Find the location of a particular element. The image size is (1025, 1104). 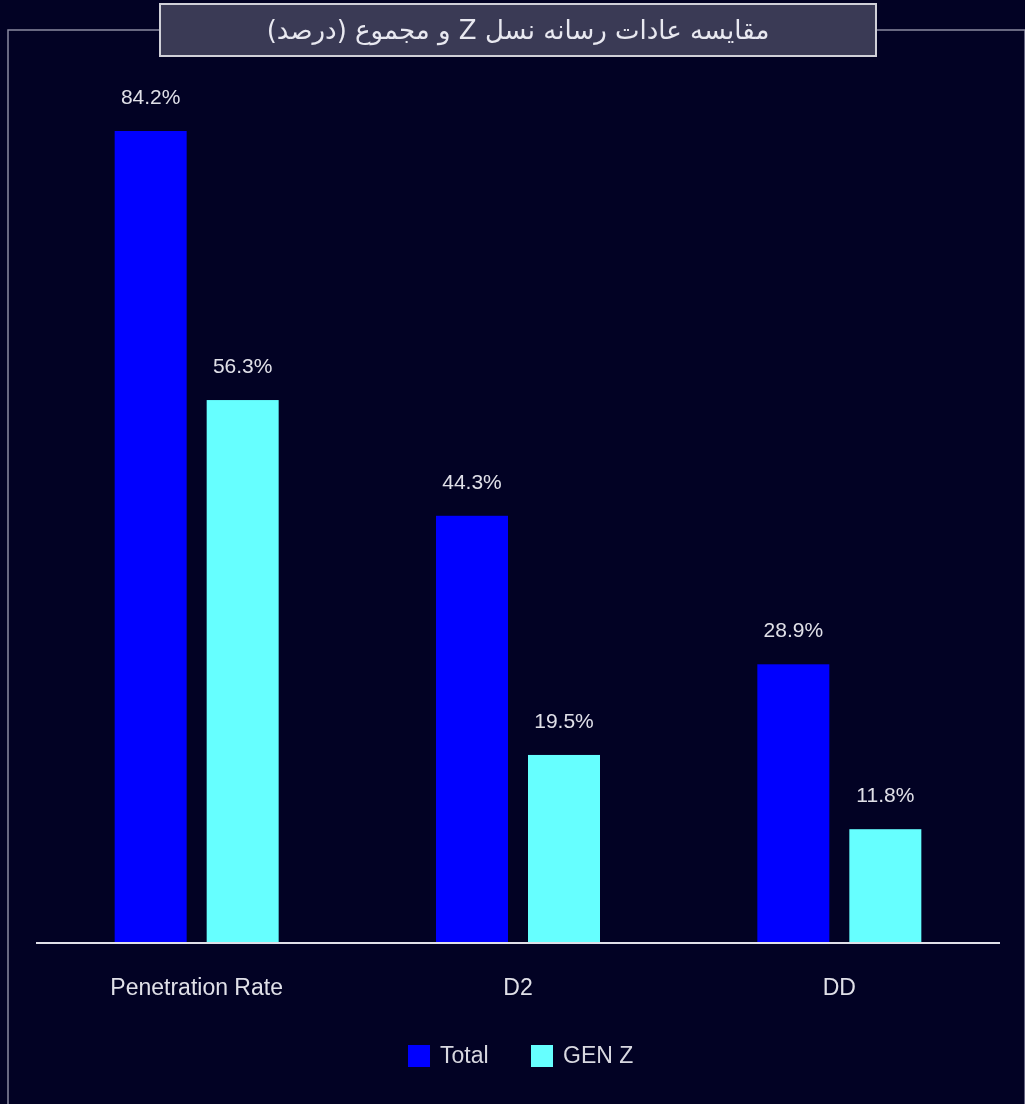

x-tick-label: D2 is located at coordinates (518, 987).